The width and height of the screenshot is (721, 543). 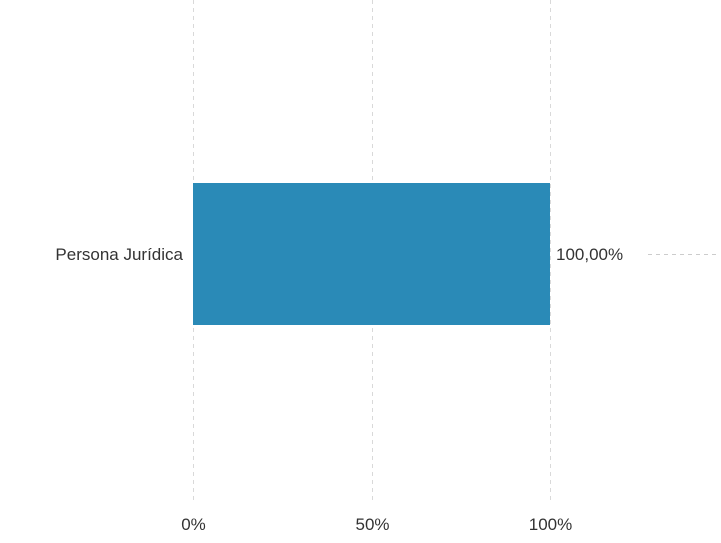 I want to click on x-tick-label: 100%, so click(x=550, y=524).